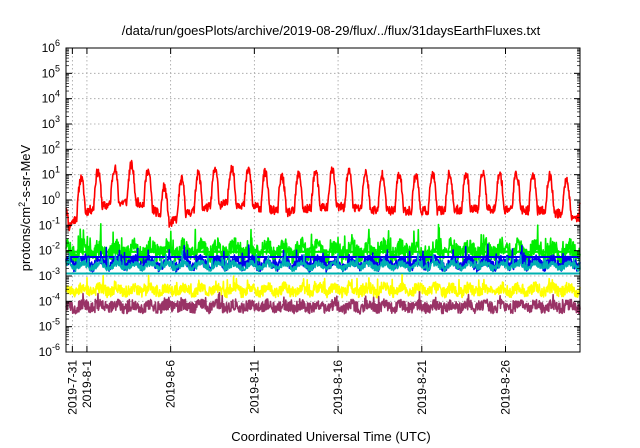 This screenshot has height=448, width=640. I want to click on y-tick-exponent: 6, so click(57, 43).